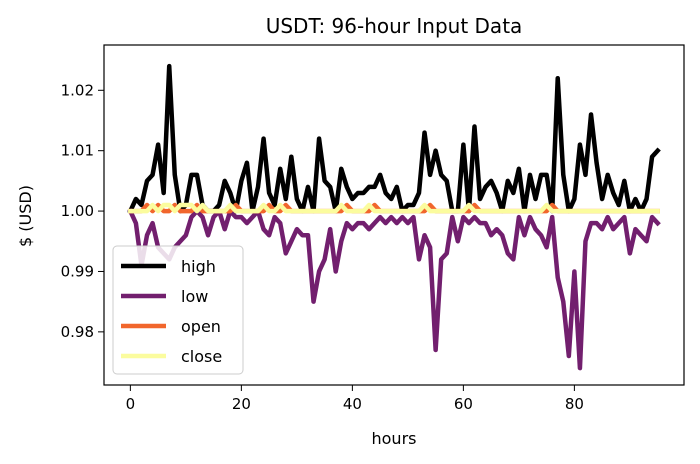 The width and height of the screenshot is (700, 464). I want to click on legend-frame, so click(178, 310).